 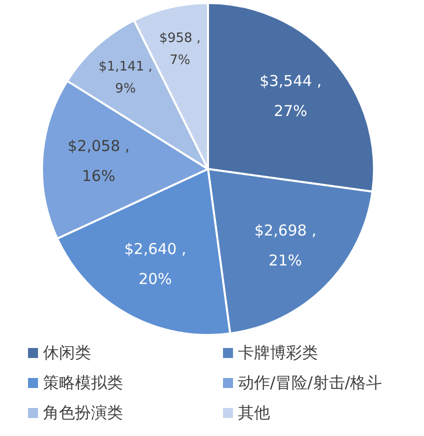 I want to click on data-label: $2,640 , 20%, so click(x=155, y=264).